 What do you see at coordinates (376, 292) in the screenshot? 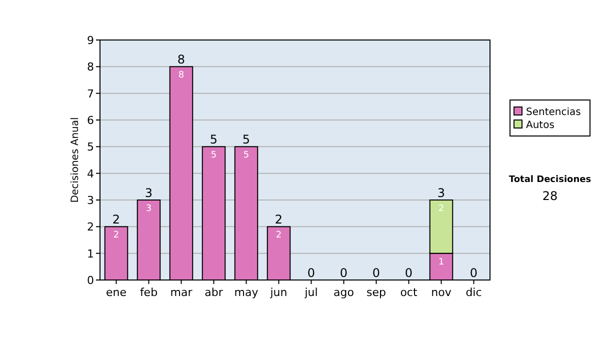
I see `x-tick-label: sep` at bounding box center [376, 292].